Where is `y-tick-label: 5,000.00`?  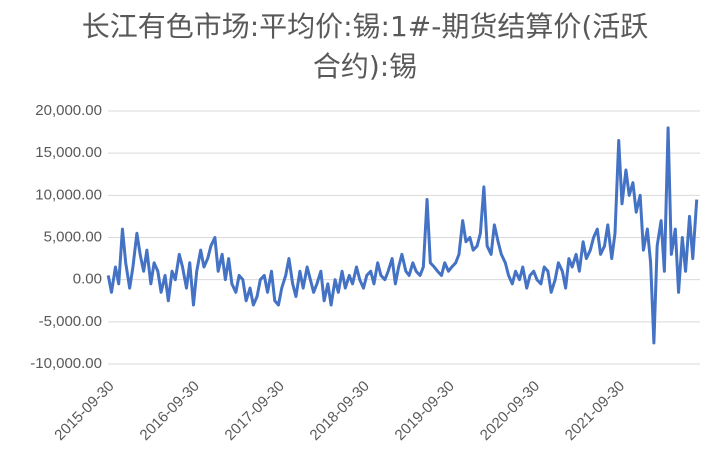
y-tick-label: 5,000.00 is located at coordinates (73, 236).